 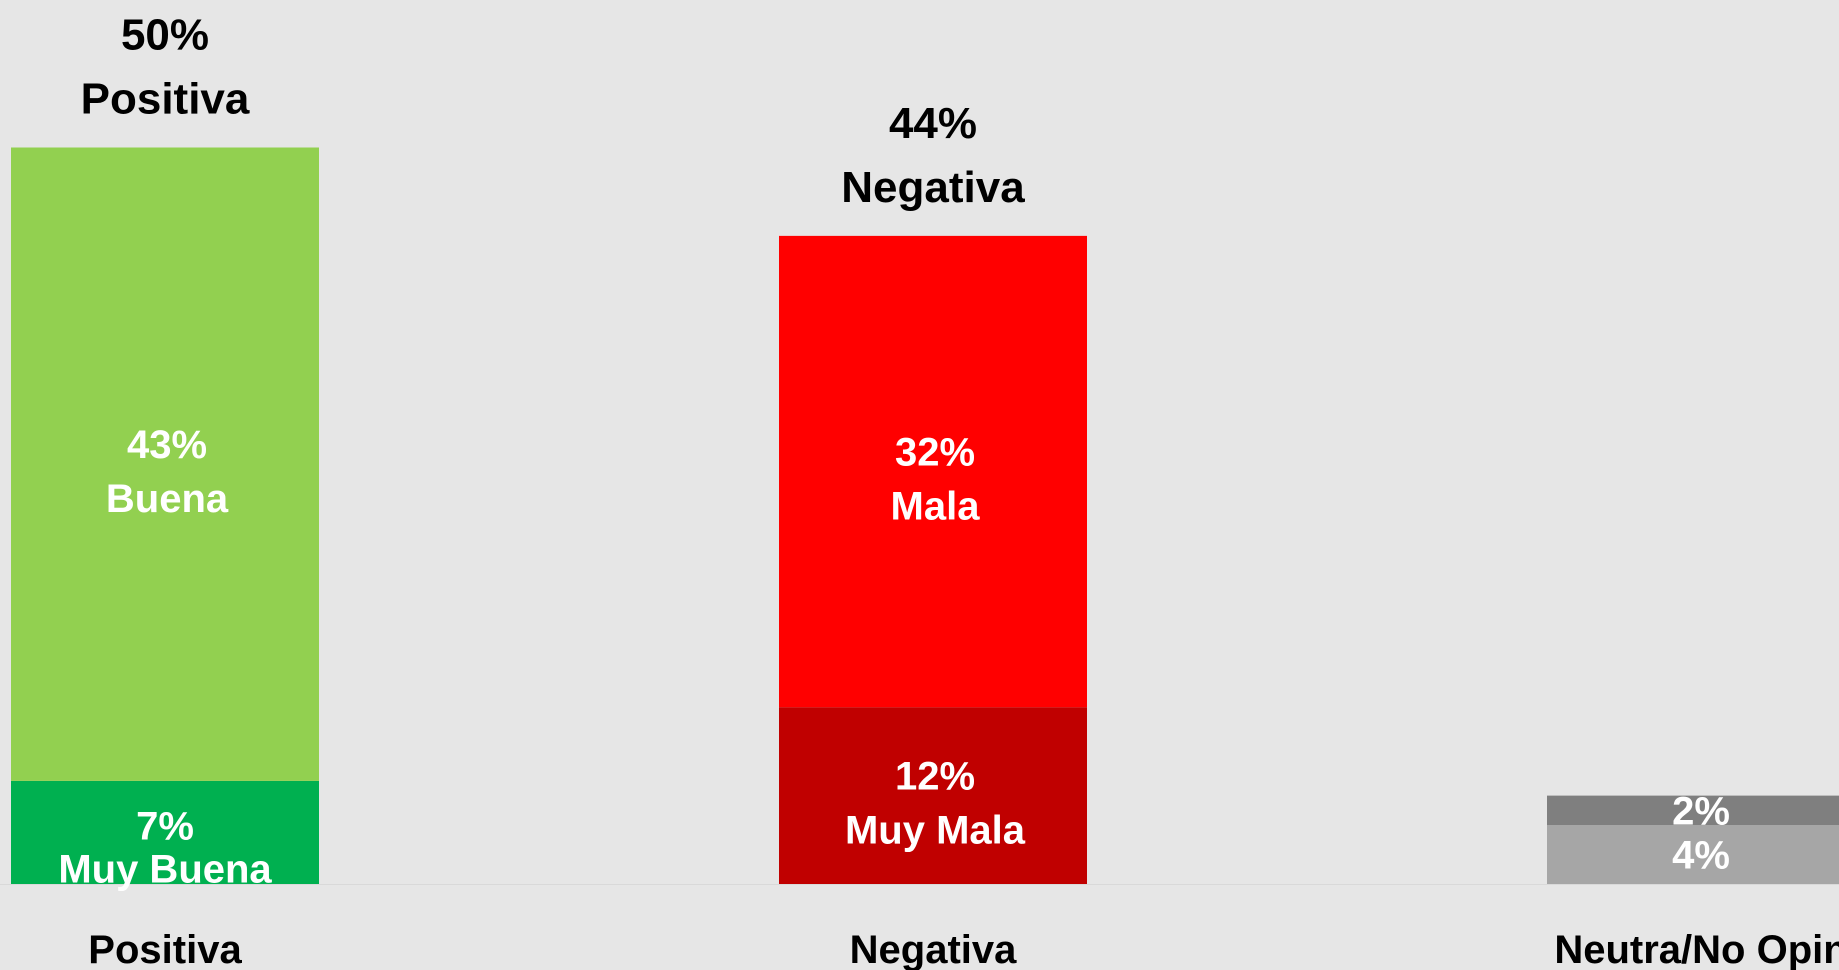 What do you see at coordinates (935, 831) in the screenshot?
I see `segment-name-label: Muy Mala` at bounding box center [935, 831].